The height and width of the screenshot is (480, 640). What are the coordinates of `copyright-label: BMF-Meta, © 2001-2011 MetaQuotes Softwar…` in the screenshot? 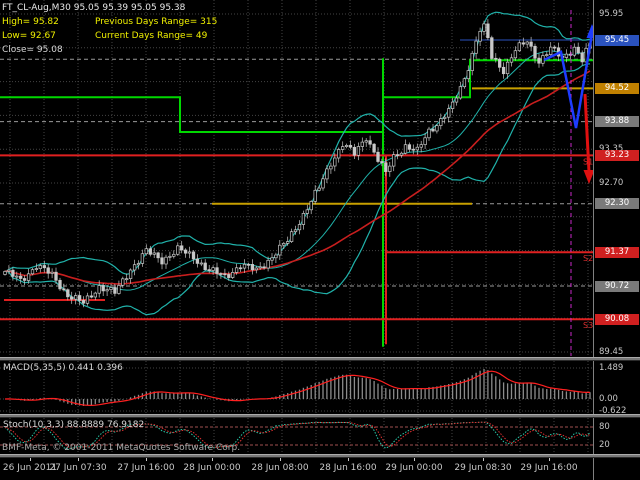 It's located at (121, 448).